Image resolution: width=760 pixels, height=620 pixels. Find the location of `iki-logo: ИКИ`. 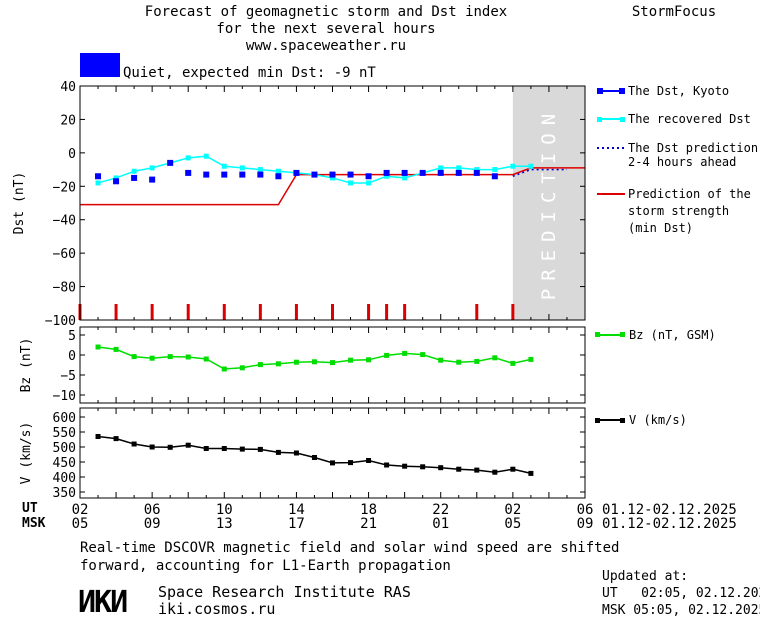

iki-logo: ИКИ is located at coordinates (102, 602).